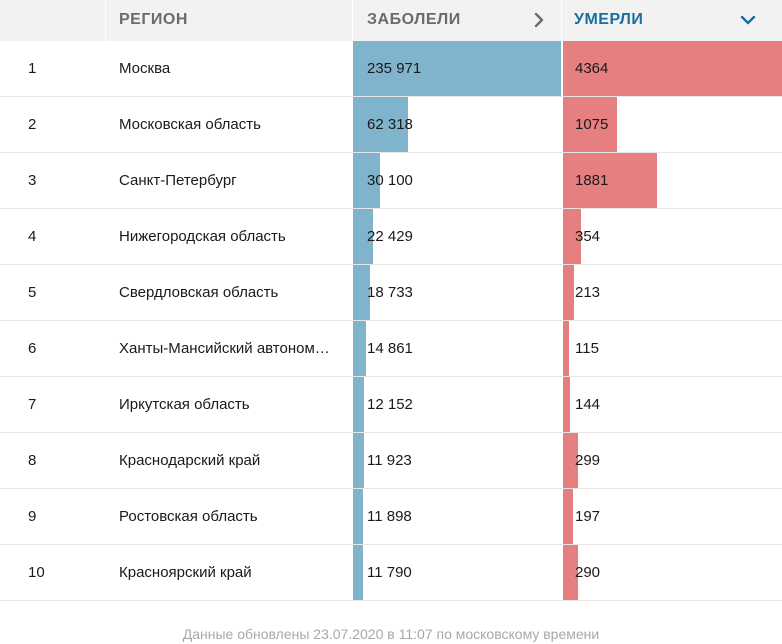 The image size is (782, 644). Describe the element at coordinates (199, 292) in the screenshot. I see `row-region: Свердловская область` at that location.